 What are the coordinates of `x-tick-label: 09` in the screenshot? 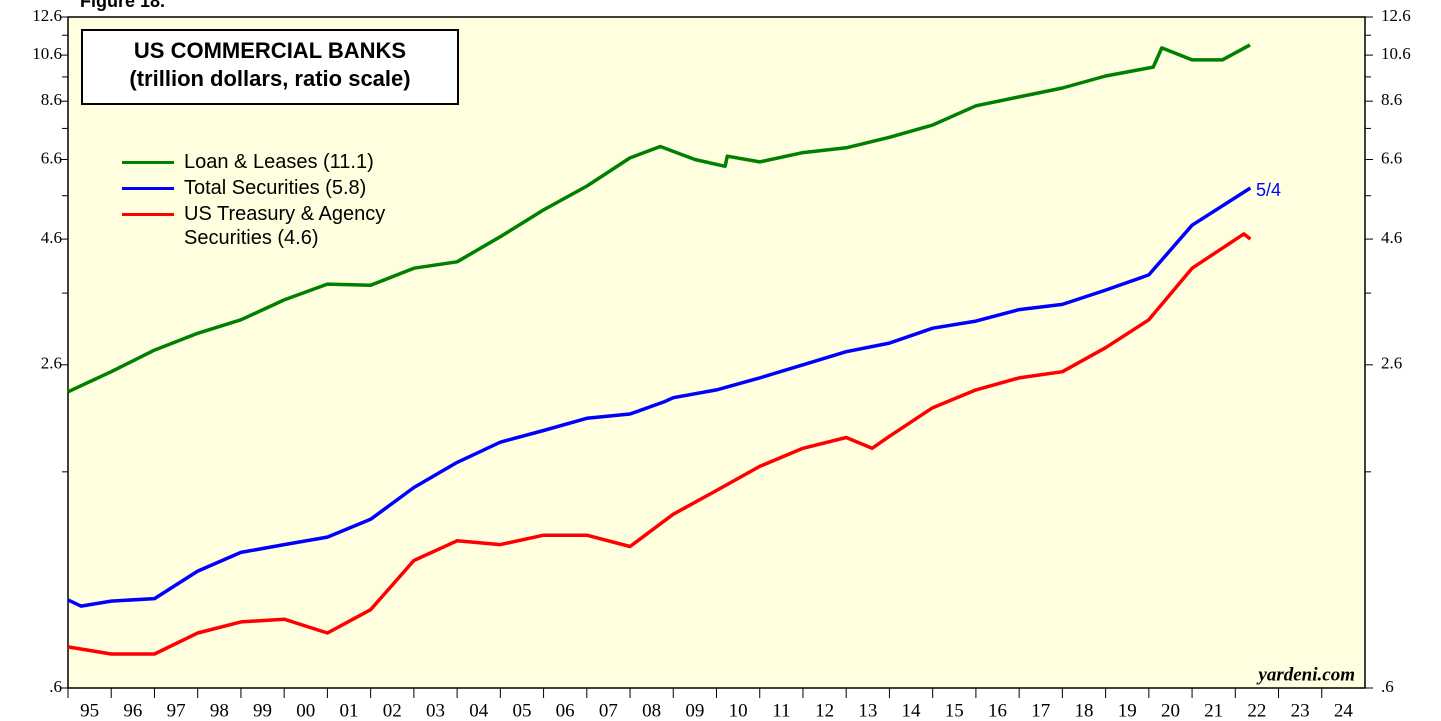 It's located at (694, 710).